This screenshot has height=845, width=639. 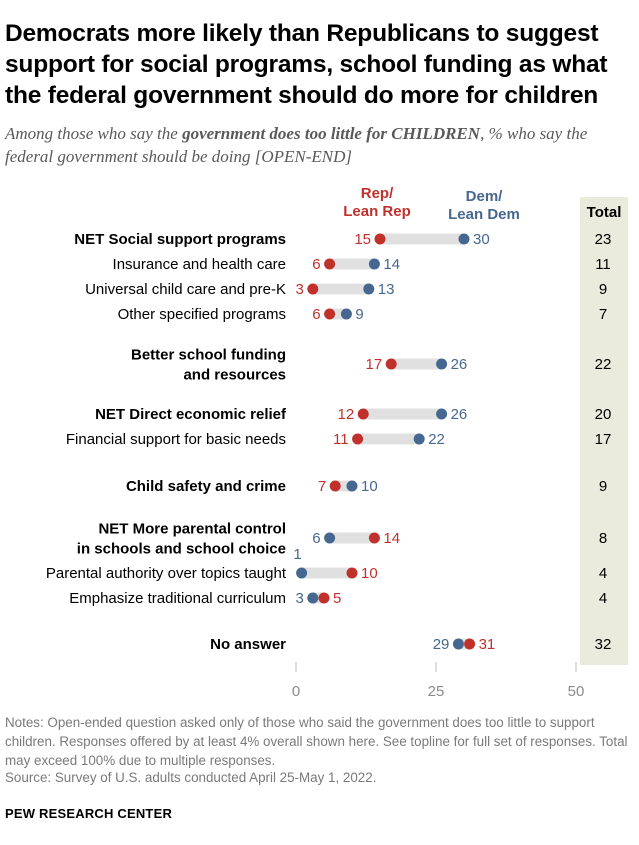 I want to click on row-label: Financial support for basic needs, so click(x=176, y=439).